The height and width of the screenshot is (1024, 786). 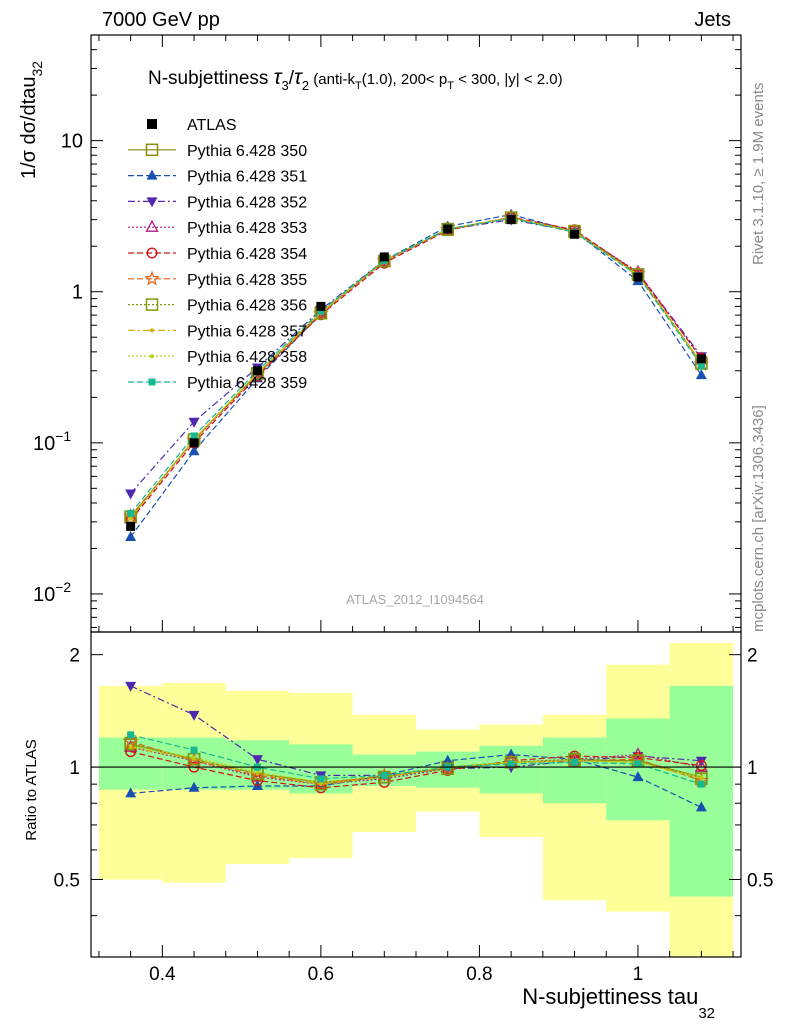 I want to click on y-tick-label-main: 10, so click(x=72, y=142).